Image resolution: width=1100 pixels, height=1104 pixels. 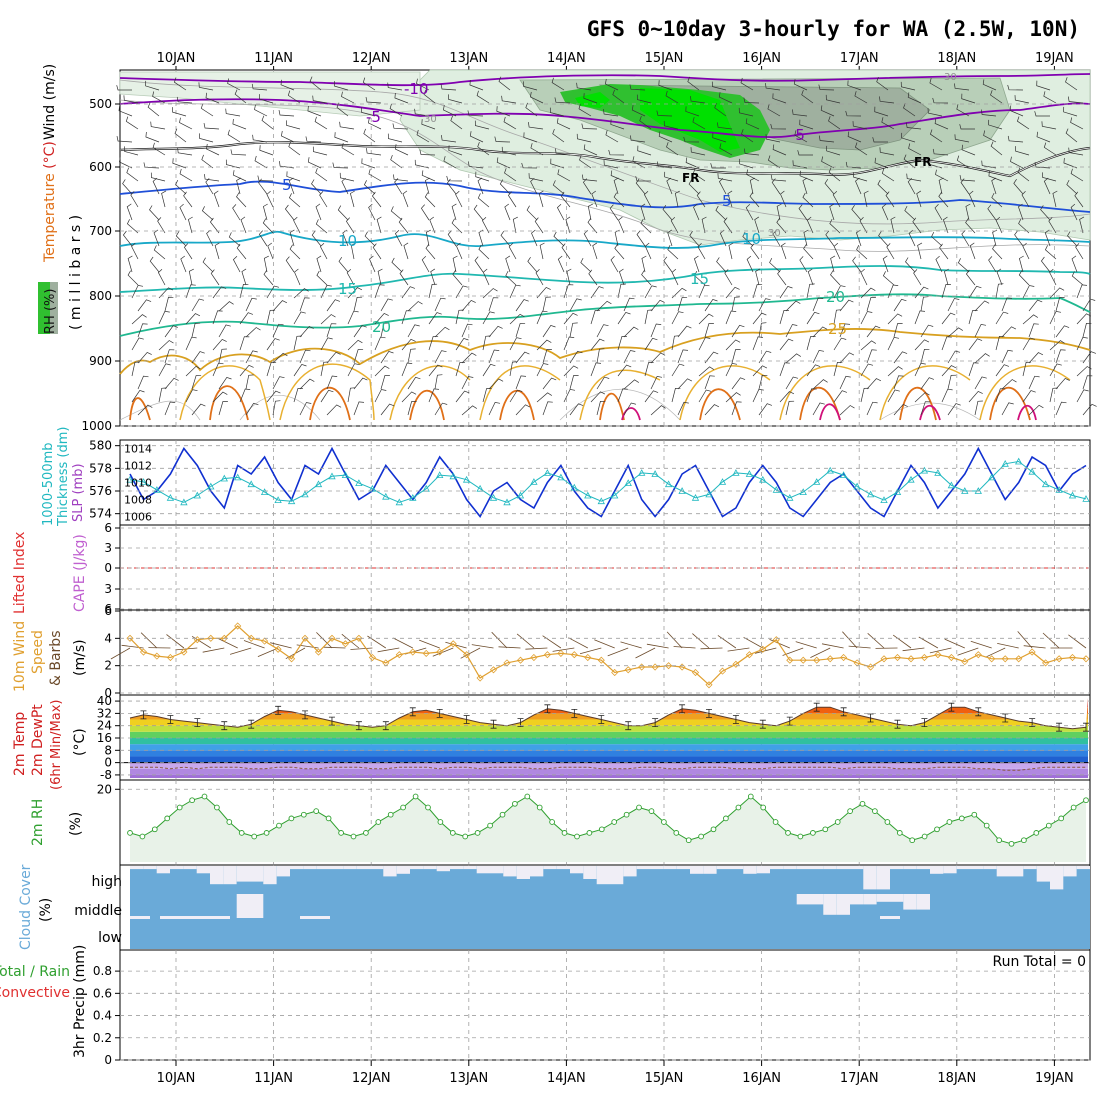 I want to click on contour-label-p20b: 20, so click(x=835, y=297).